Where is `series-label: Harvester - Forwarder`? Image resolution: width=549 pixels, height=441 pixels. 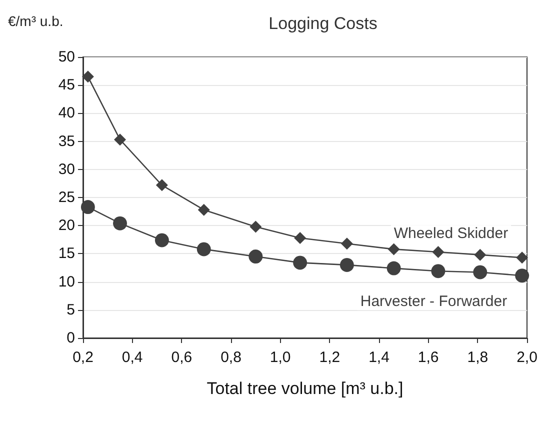 series-label: Harvester - Forwarder is located at coordinates (434, 301).